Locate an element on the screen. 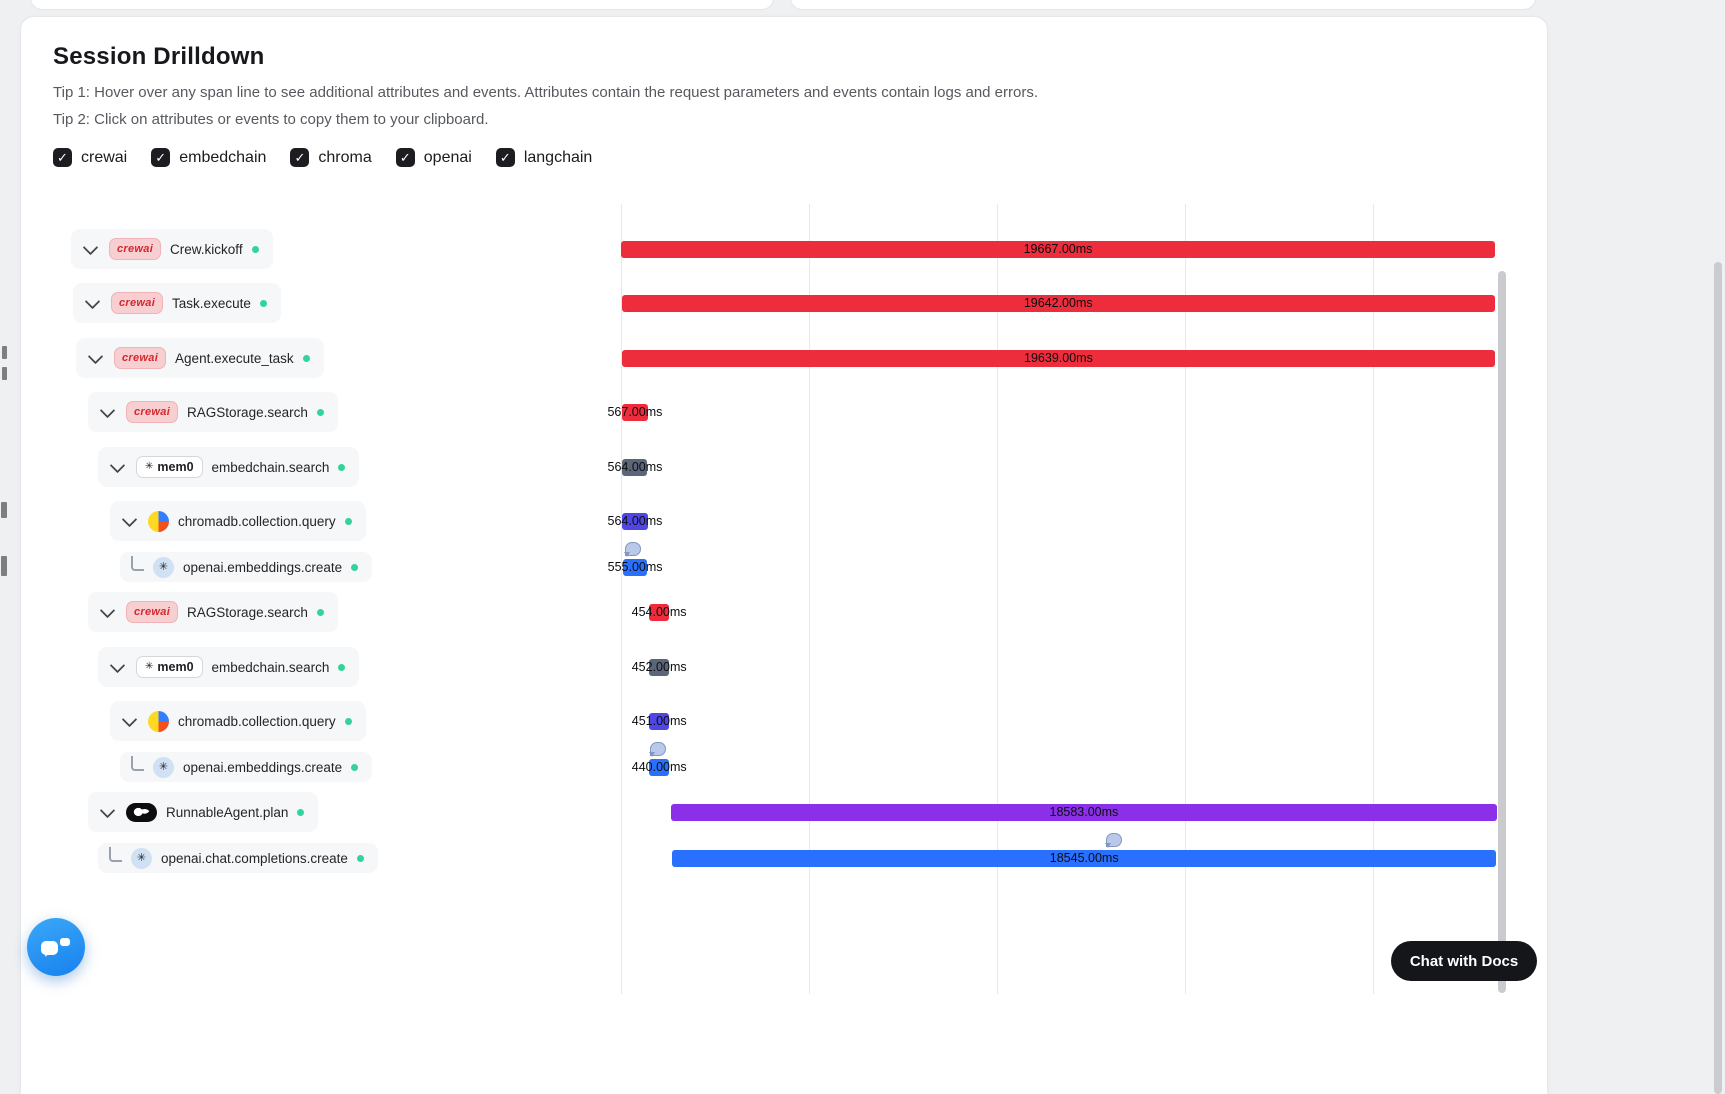 The height and width of the screenshot is (1094, 1725). span-duration-label: 452.00ms is located at coordinates (659, 667).